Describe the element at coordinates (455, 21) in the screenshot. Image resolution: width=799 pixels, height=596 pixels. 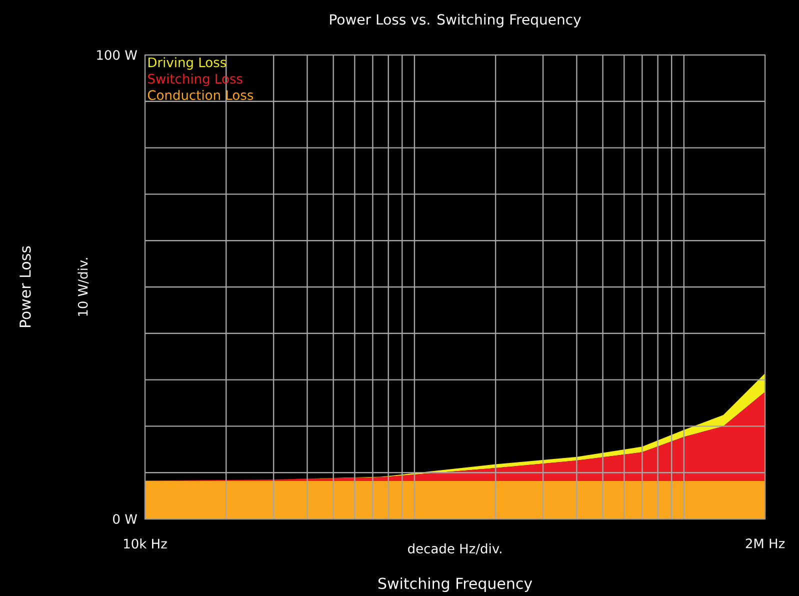
I see `chart-title: Power Loss vs. Switching Frequency` at that location.